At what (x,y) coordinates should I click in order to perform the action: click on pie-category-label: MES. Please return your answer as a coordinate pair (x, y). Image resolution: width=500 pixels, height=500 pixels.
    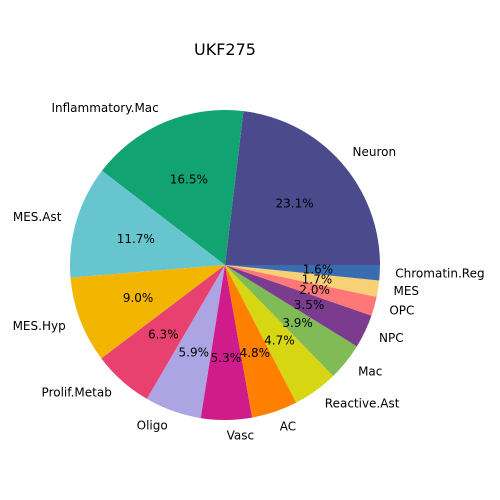
    Looking at the image, I should click on (406, 291).